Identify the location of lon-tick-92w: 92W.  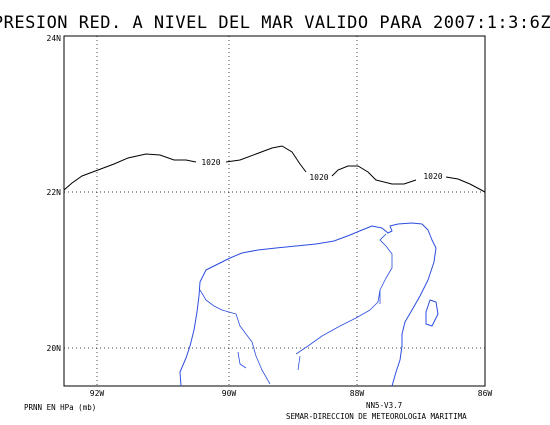
(97, 393).